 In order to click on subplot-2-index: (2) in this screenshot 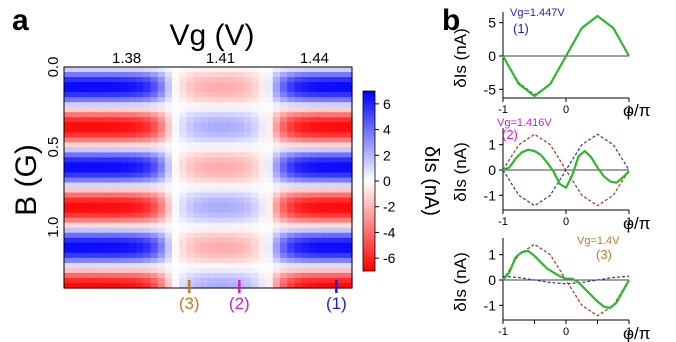, I will do `click(510, 134)`.